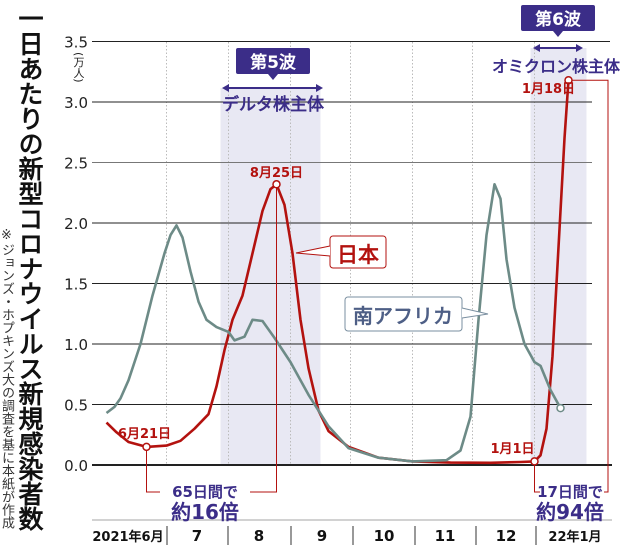 This screenshot has height=549, width=640. What do you see at coordinates (548, 89) in the screenshot?
I see `annotation-label: 1月18日` at bounding box center [548, 89].